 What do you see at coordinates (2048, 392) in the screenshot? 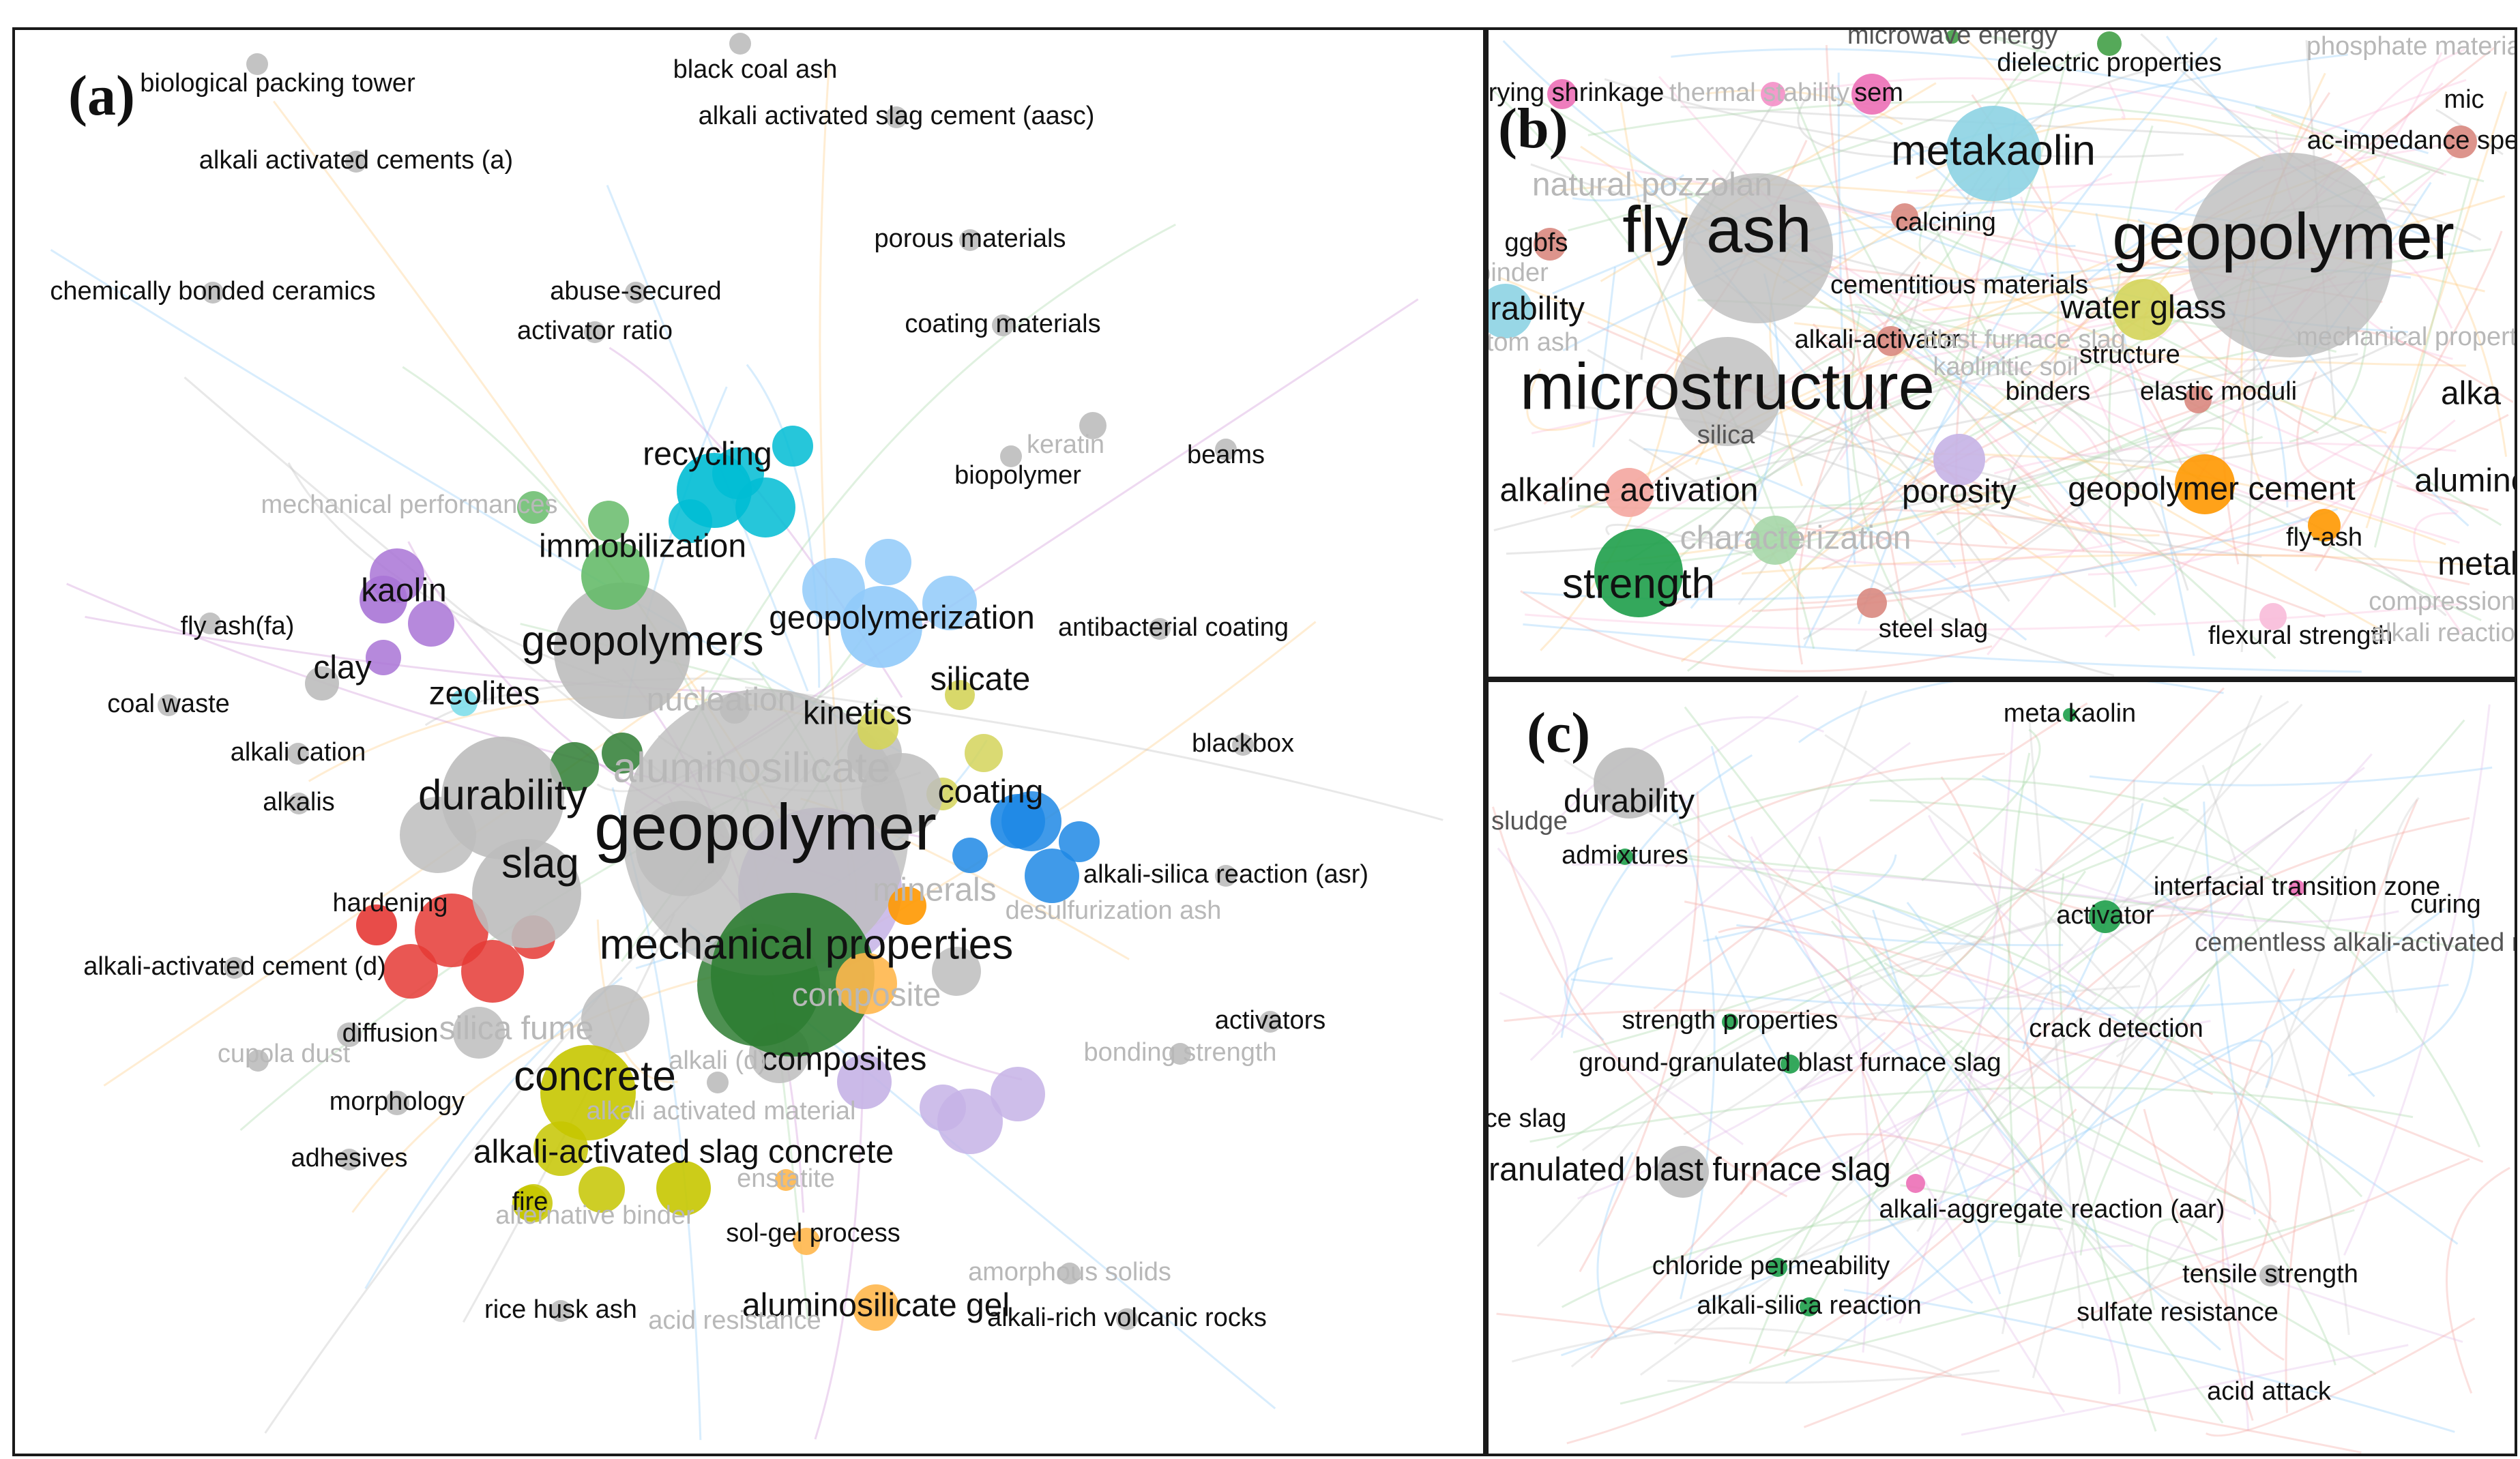
I see `keyword-label: binders` at bounding box center [2048, 392].